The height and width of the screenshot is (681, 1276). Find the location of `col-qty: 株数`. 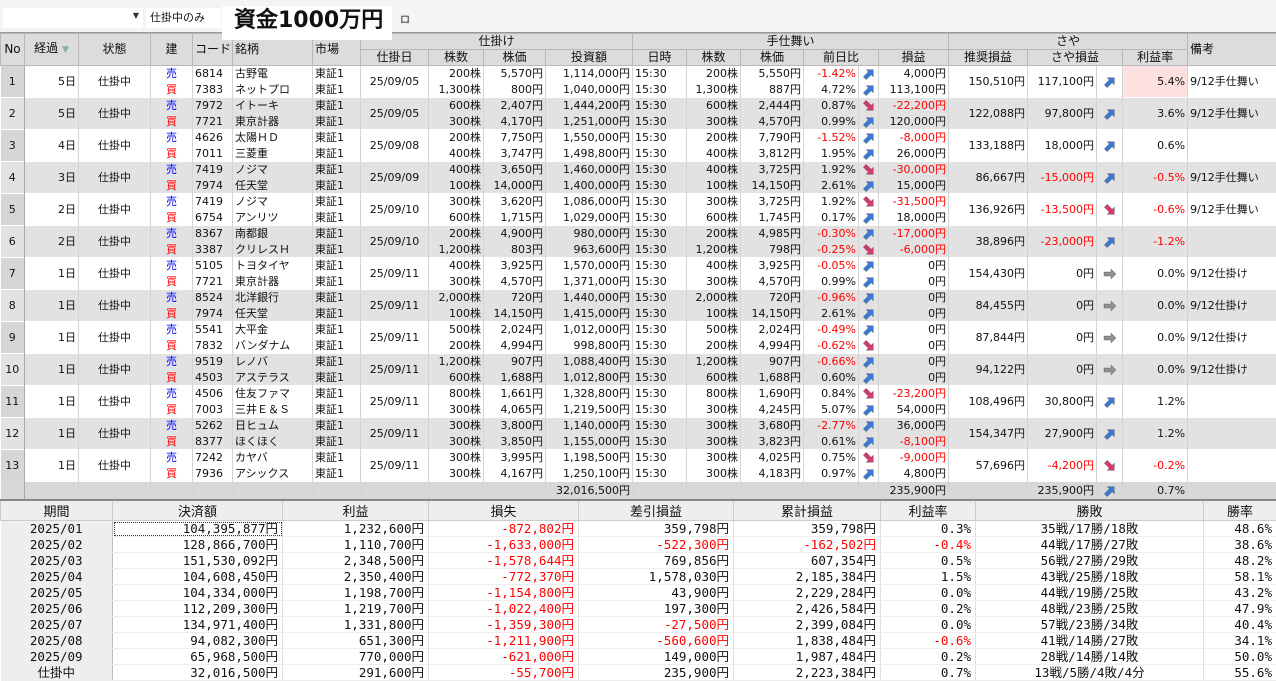

col-qty: 株数 is located at coordinates (456, 58).